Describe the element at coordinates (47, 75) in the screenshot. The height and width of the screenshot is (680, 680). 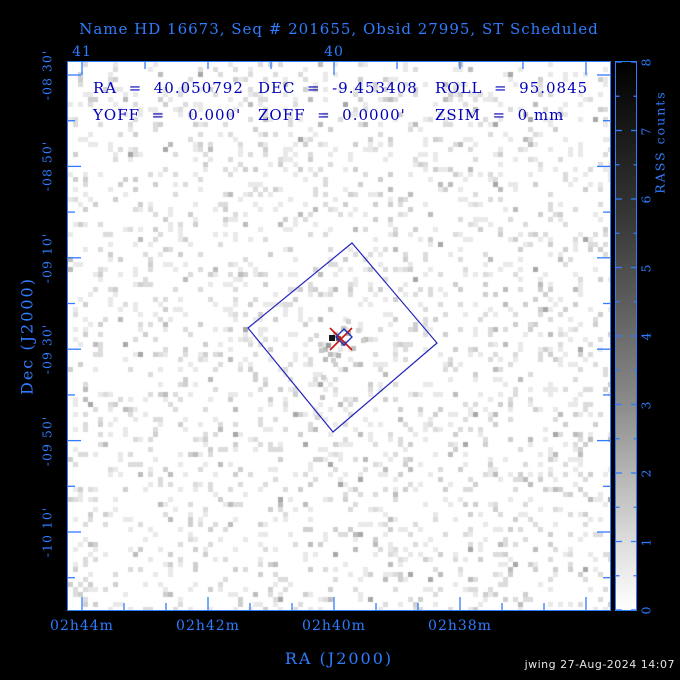
I see `left-tick-label: -08 30'` at that location.